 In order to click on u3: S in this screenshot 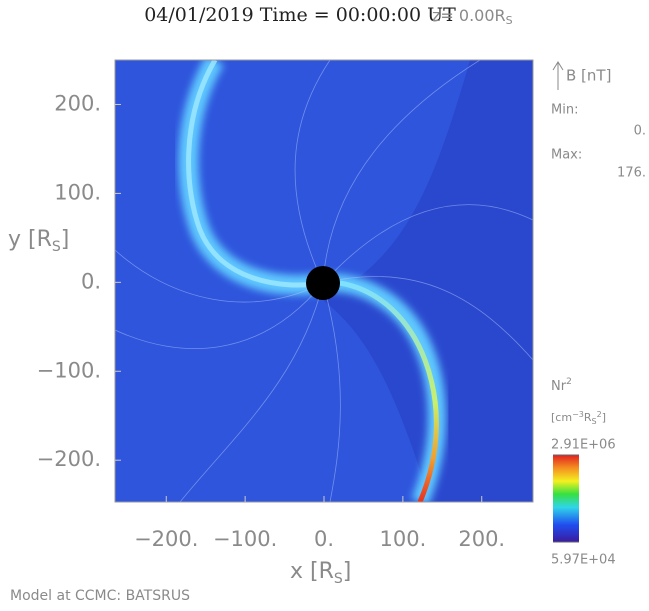, I will do `click(594, 421)`.